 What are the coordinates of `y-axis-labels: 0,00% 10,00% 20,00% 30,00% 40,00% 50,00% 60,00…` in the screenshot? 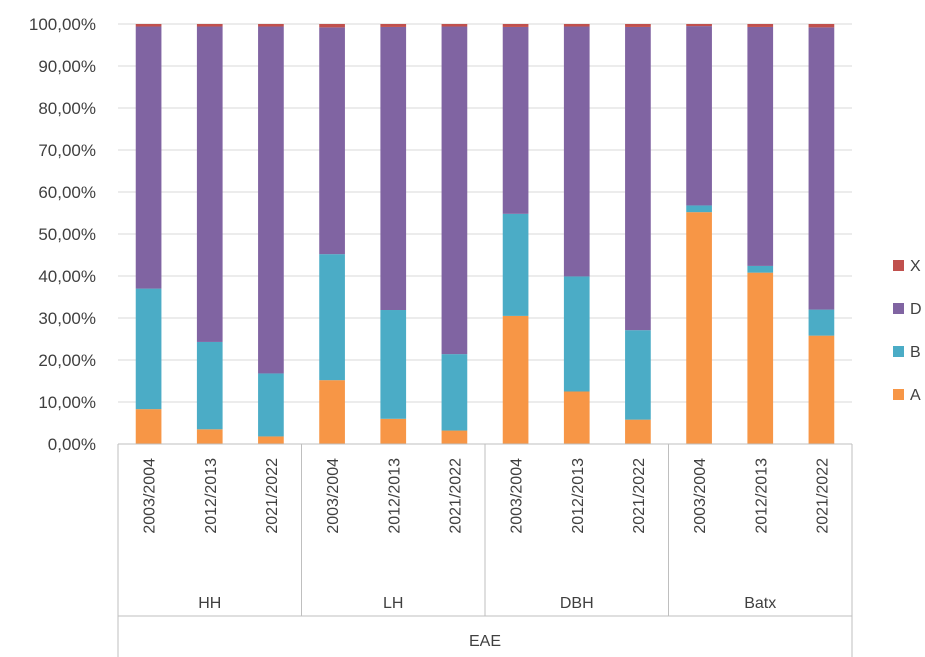 It's located at (62, 234).